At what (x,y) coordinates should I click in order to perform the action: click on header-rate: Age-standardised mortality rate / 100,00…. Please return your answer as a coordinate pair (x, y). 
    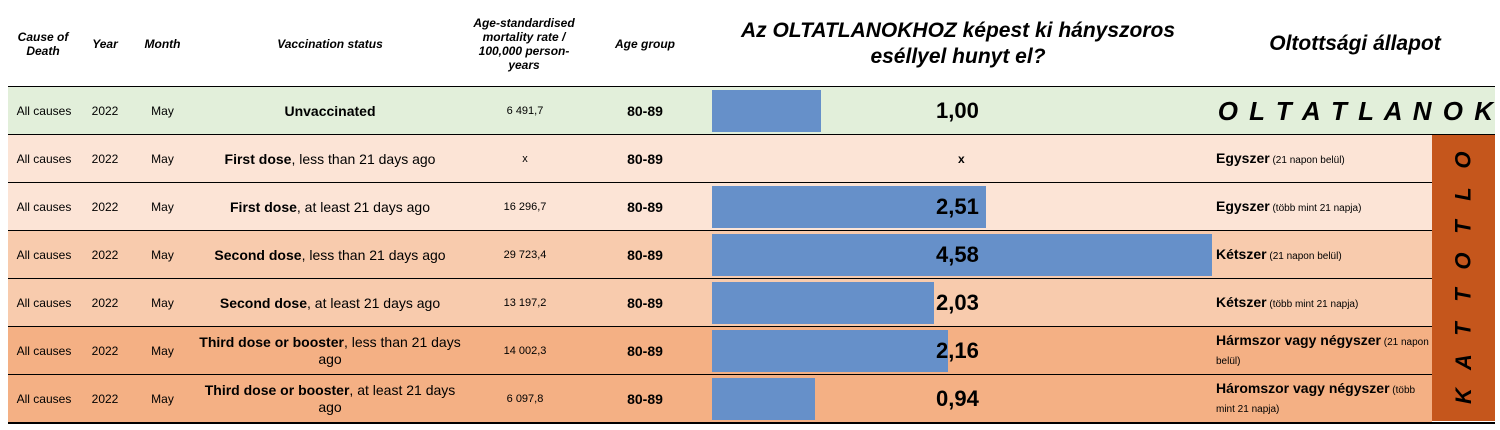
    Looking at the image, I should click on (524, 44).